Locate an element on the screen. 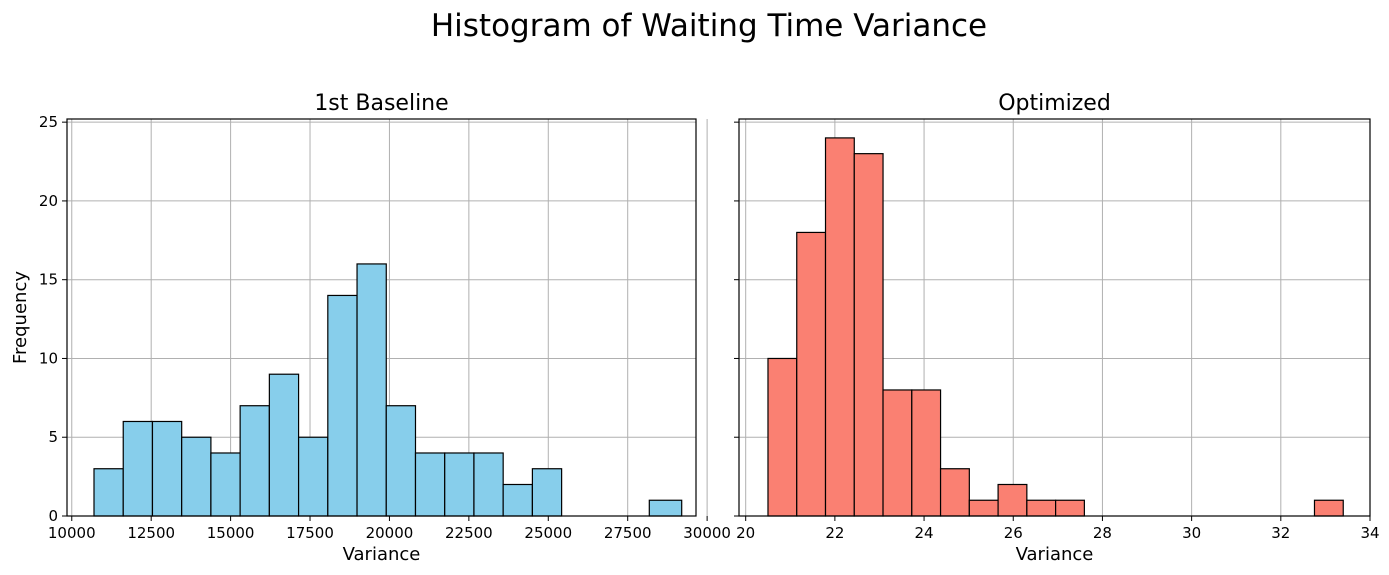 The image size is (1389, 575). x-tick-label: 22 is located at coordinates (834, 533).